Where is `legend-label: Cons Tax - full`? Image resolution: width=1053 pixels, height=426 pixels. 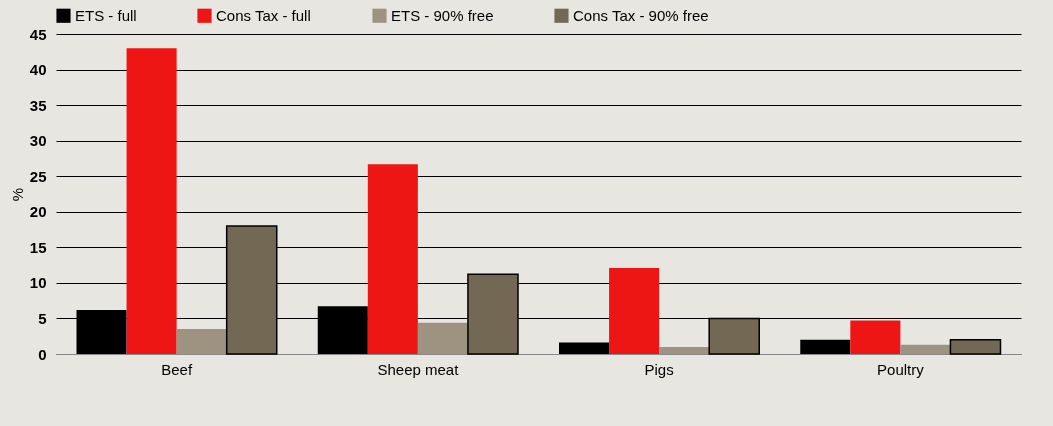 legend-label: Cons Tax - full is located at coordinates (263, 15).